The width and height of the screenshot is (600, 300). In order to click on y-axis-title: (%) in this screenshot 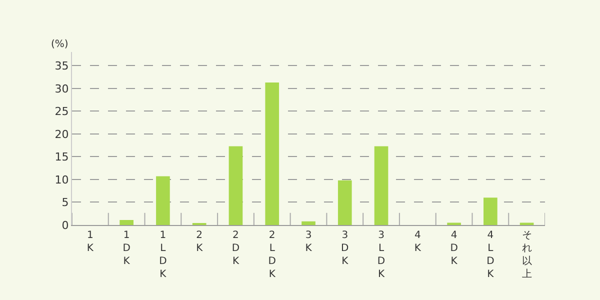, I will do `click(59, 44)`.